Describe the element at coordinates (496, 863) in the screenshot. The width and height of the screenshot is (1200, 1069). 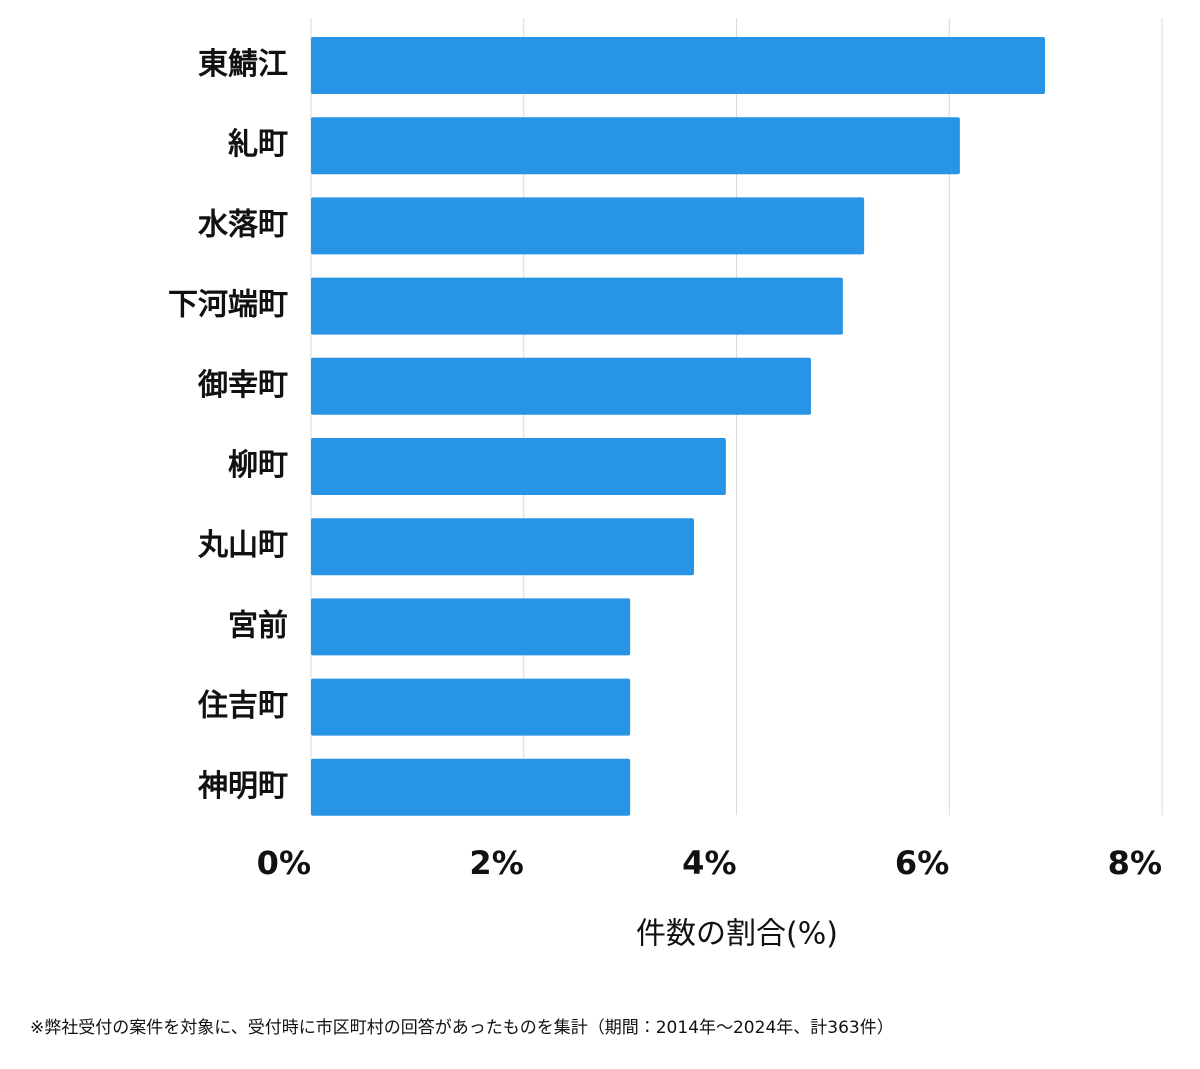
I see `x-tick-label: 2%` at that location.